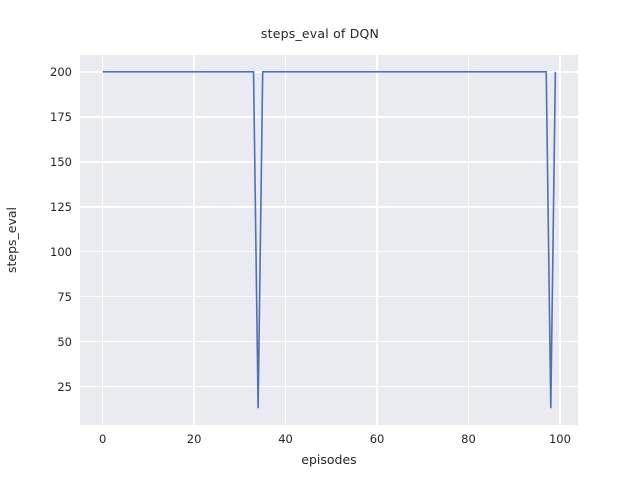 The height and width of the screenshot is (480, 640). Describe the element at coordinates (61, 71) in the screenshot. I see `y-tick-label-200: 200` at that location.